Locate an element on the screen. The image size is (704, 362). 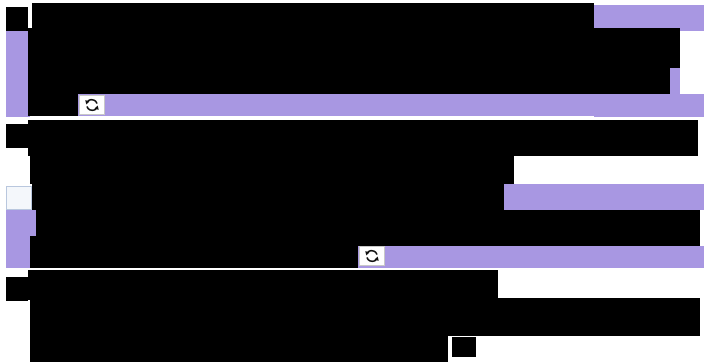
highlight-frame-top-left is located at coordinates (18, 74).